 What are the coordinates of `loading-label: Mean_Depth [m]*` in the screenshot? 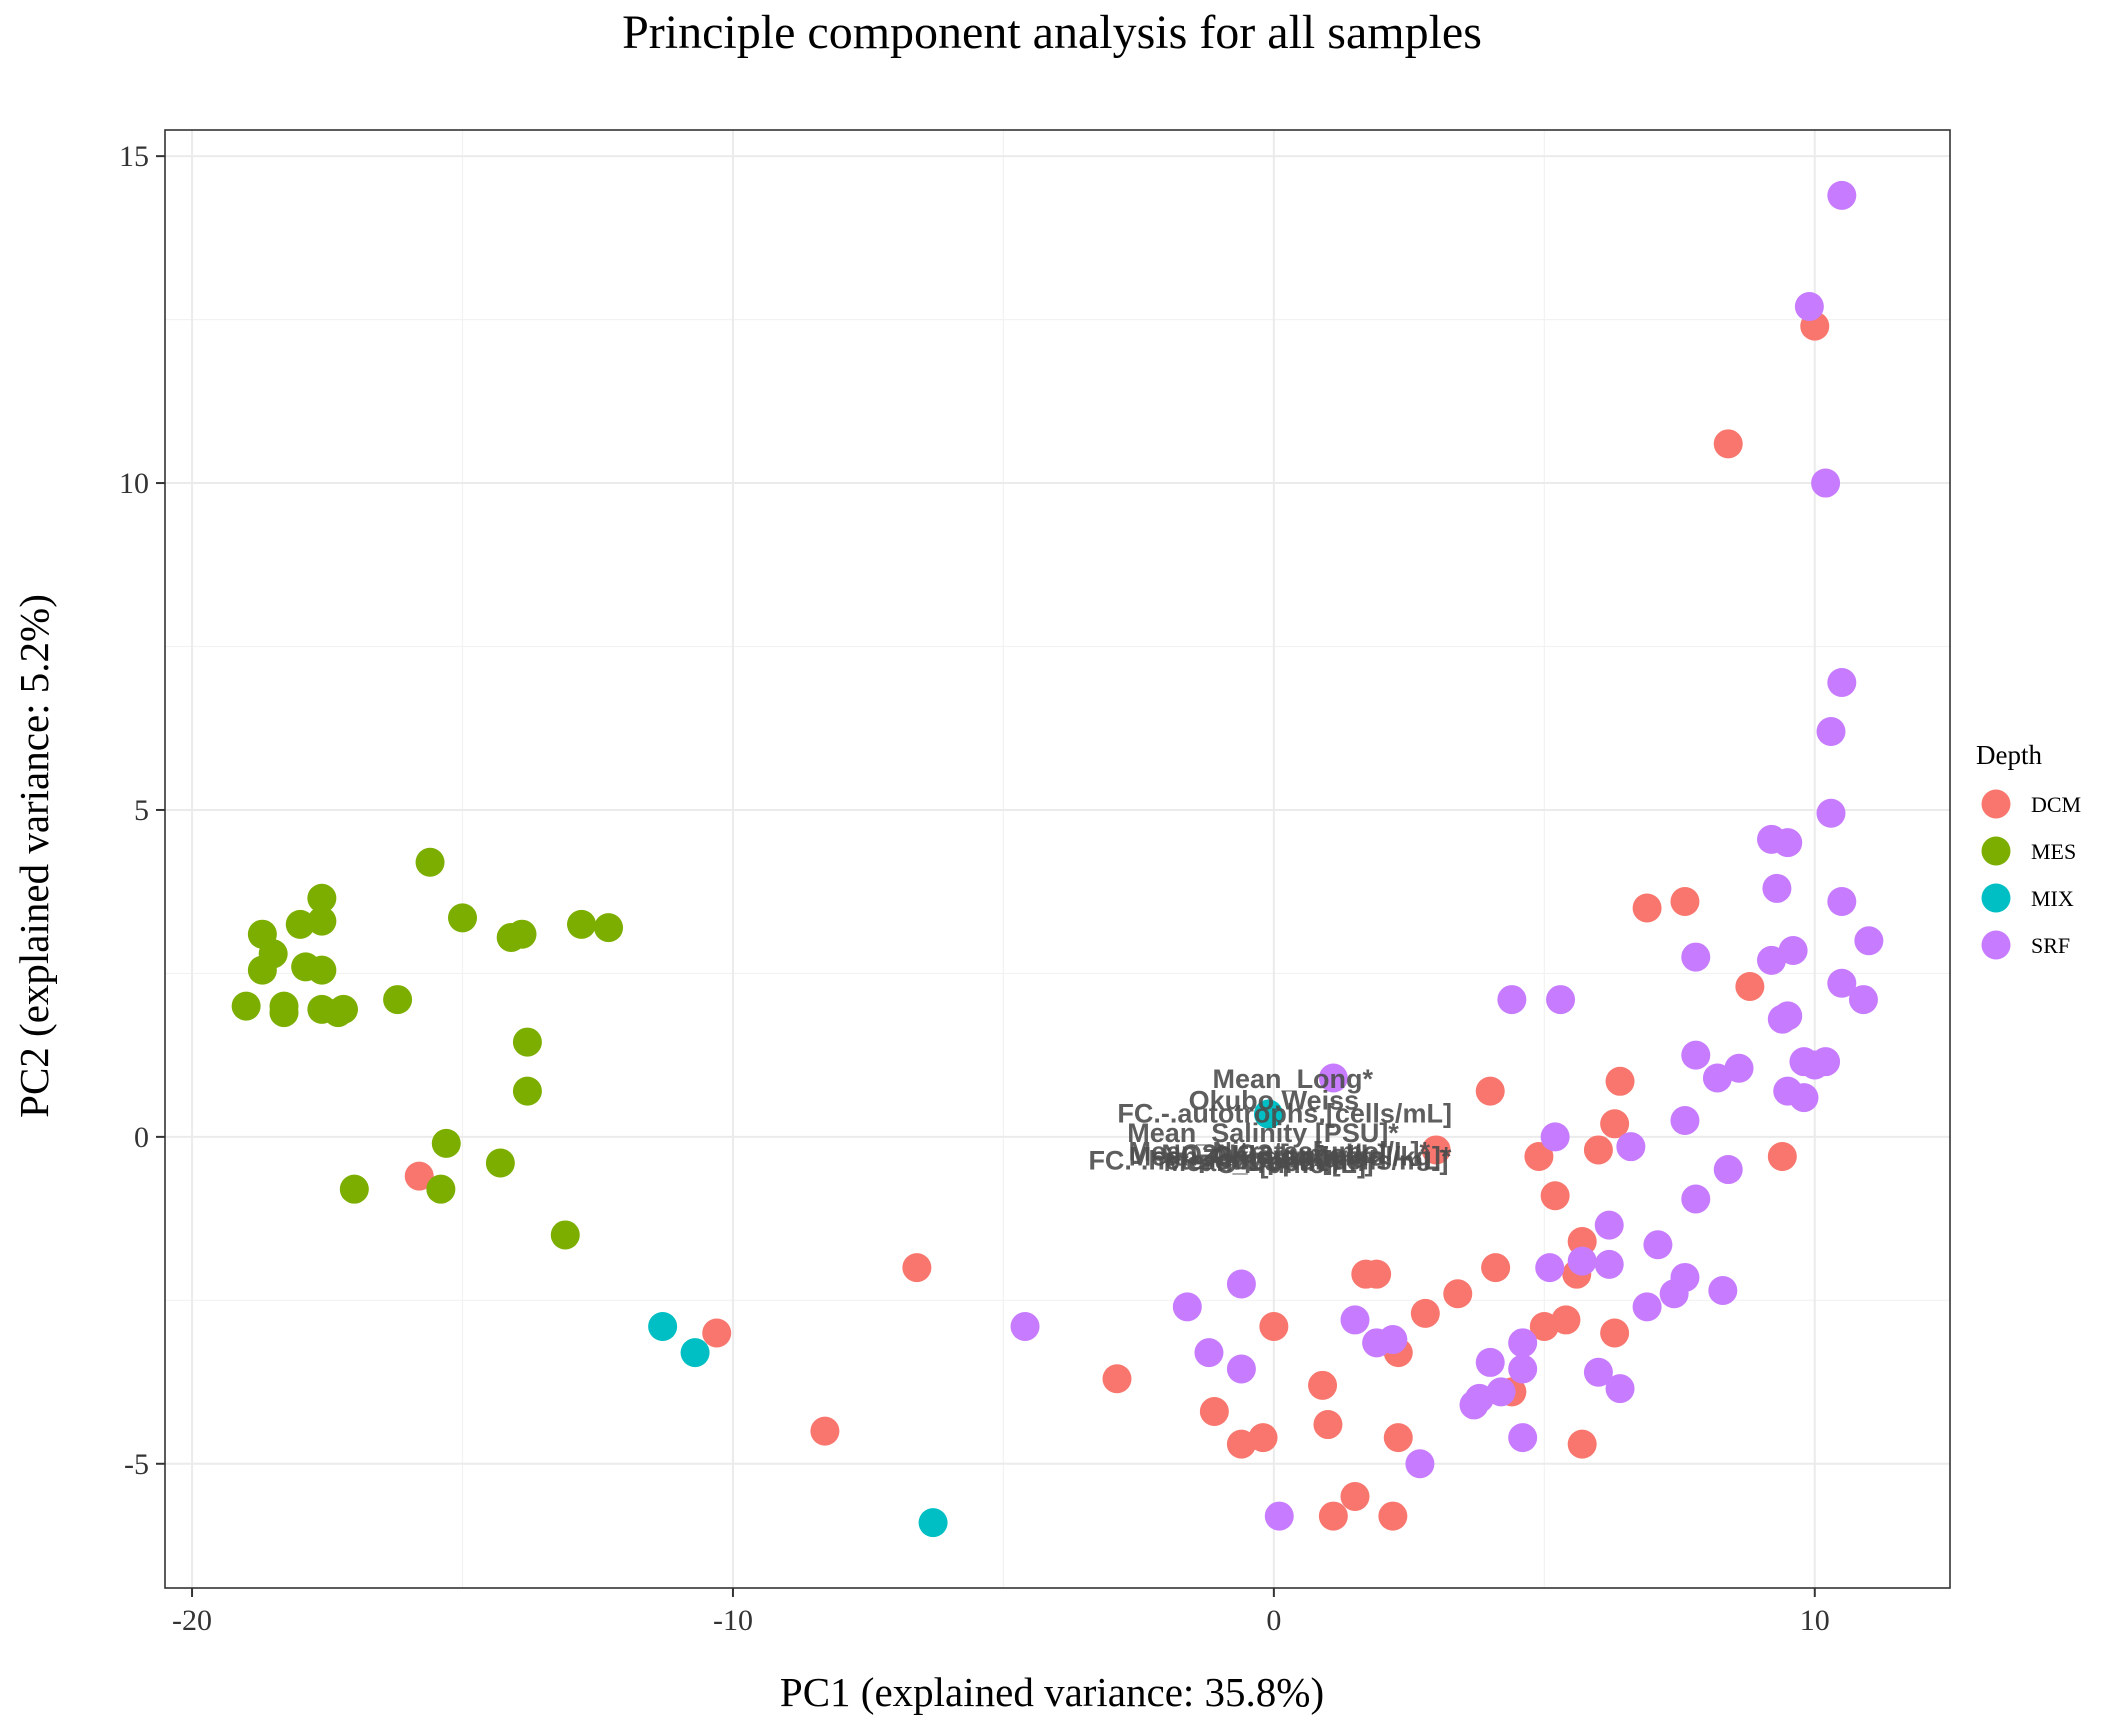 It's located at (1274, 1162).